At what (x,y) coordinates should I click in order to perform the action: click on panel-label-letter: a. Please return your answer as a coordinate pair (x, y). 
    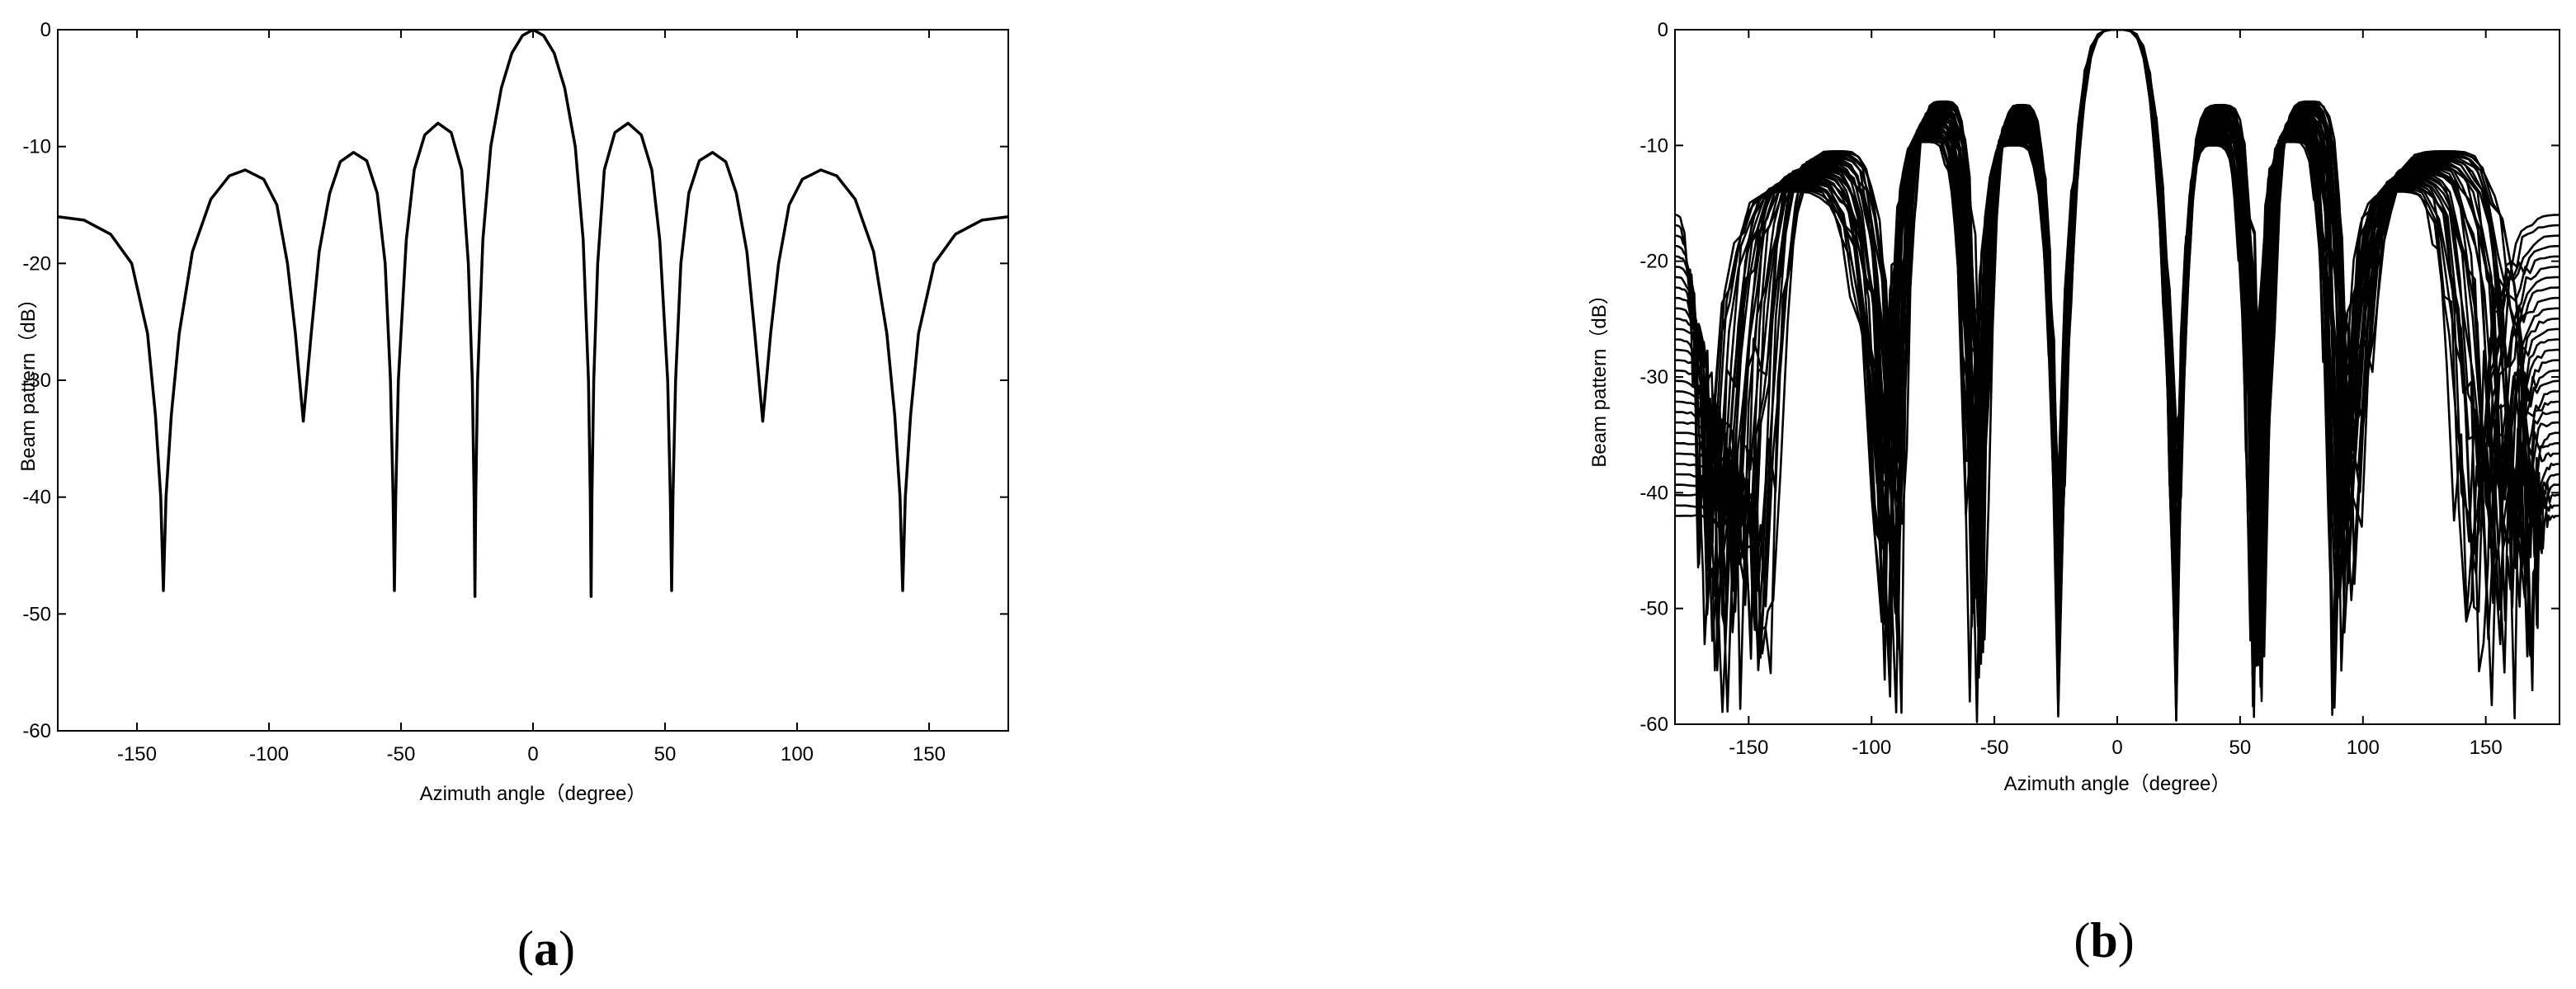
    Looking at the image, I should click on (546, 948).